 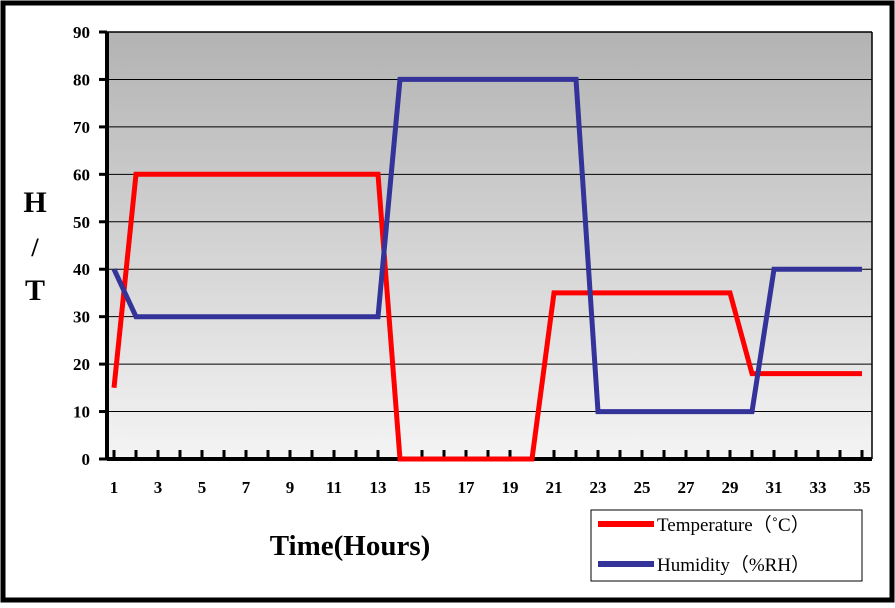 I want to click on y-tick-label-30: 30, so click(x=81, y=317).